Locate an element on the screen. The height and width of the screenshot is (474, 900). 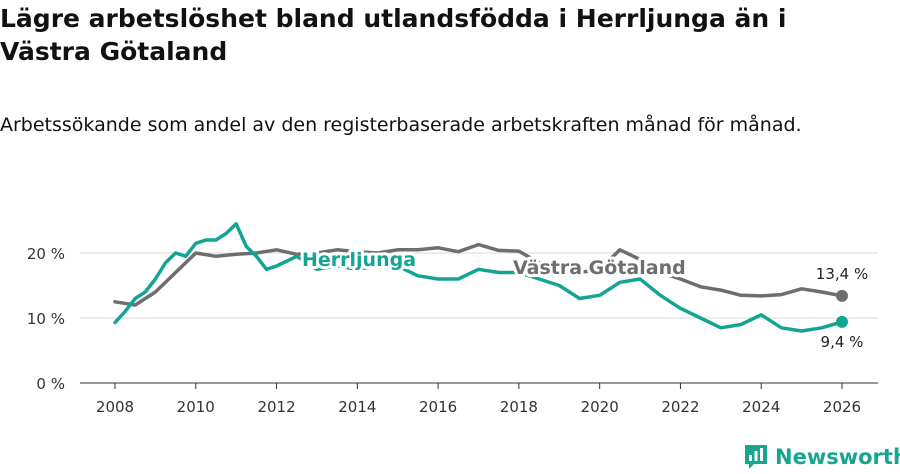
x-tick-label: 2022 is located at coordinates (680, 407).